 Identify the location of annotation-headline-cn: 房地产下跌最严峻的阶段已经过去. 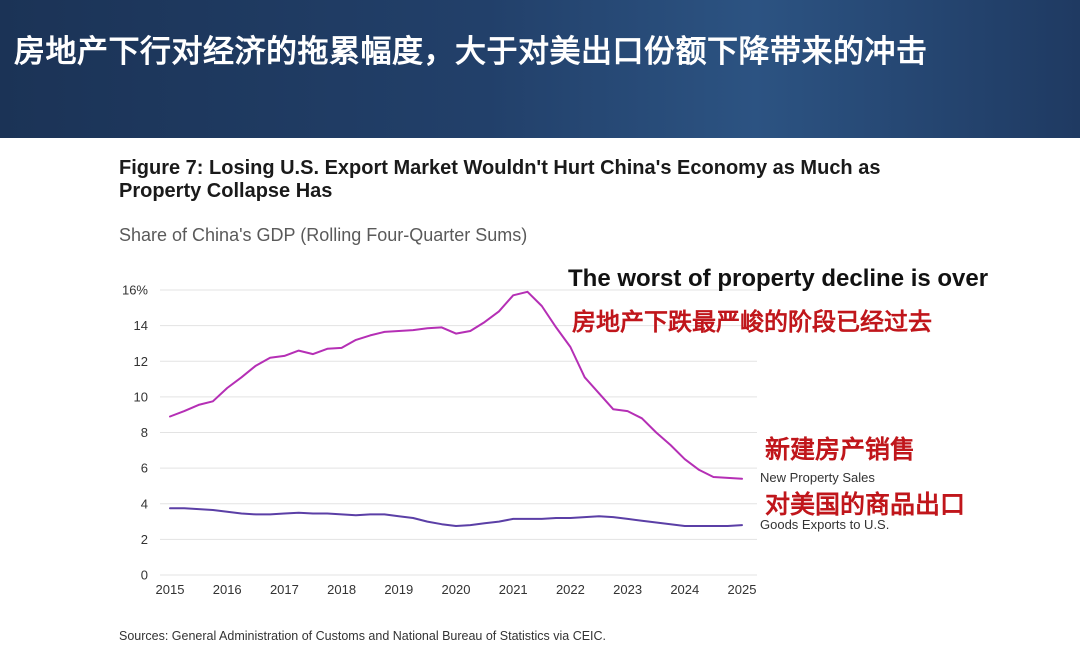
(752, 321).